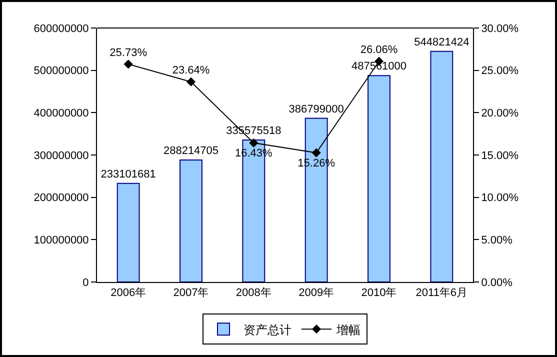 The image size is (557, 357). I want to click on y-tick-label: 600000000, so click(61, 28).